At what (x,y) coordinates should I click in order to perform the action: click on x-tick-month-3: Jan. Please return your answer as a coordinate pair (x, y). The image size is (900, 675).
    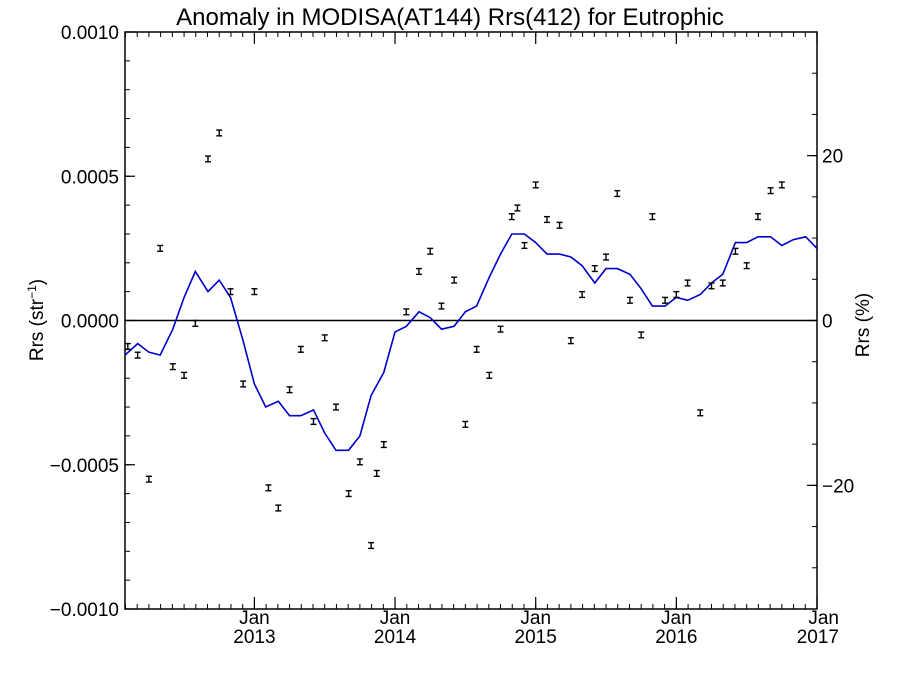
    Looking at the image, I should click on (676, 618).